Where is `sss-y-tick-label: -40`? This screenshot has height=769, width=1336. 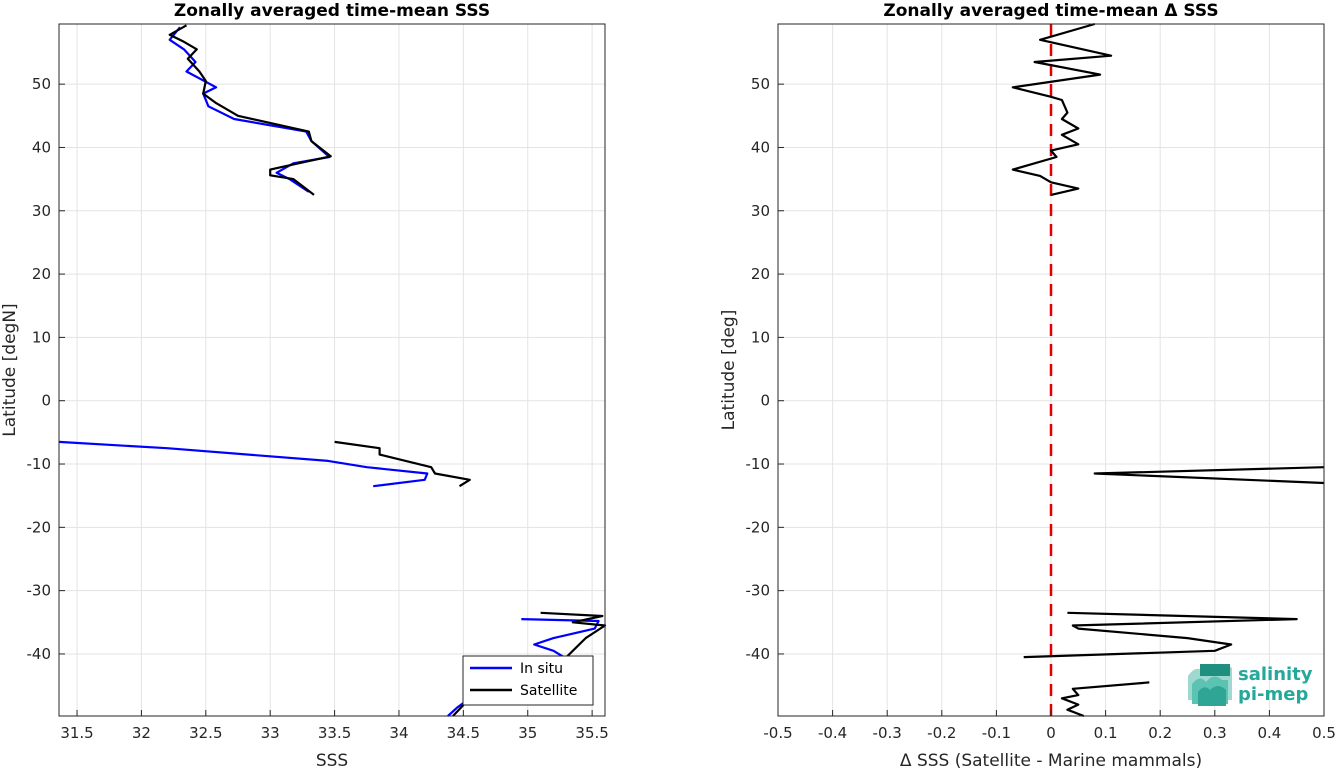
sss-y-tick-label: -40 is located at coordinates (39, 654).